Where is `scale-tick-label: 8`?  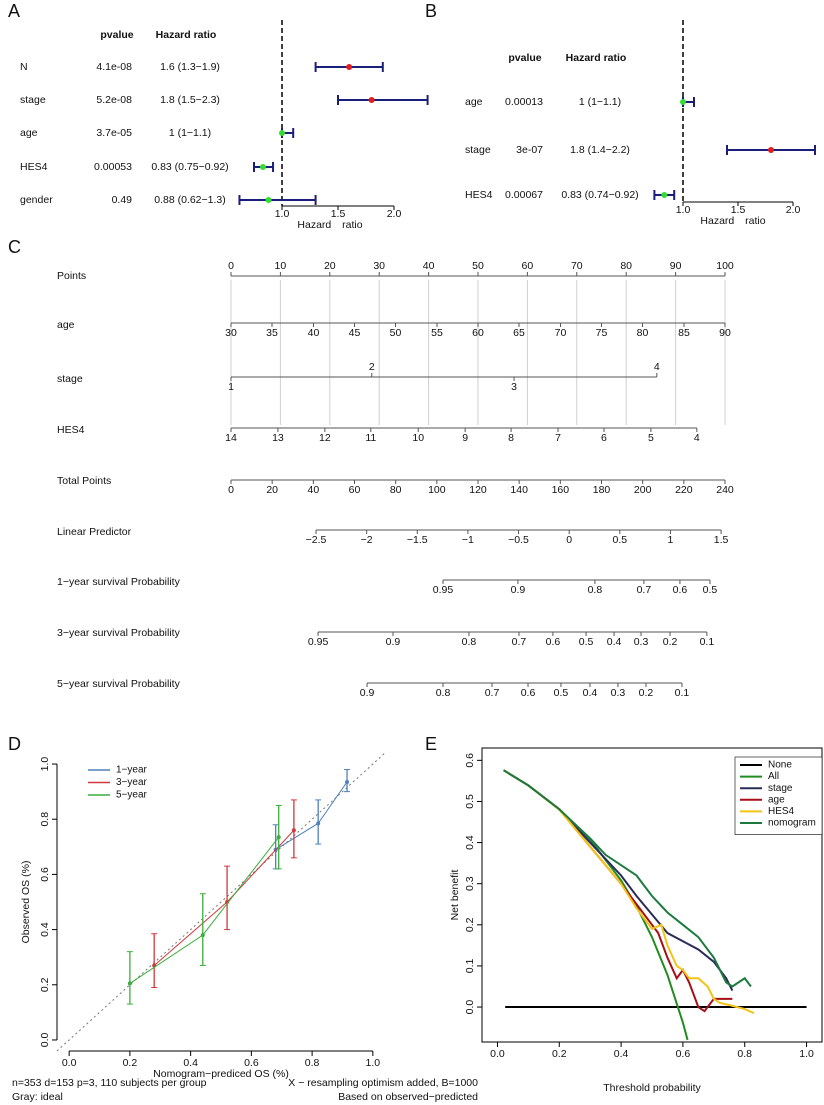
scale-tick-label: 8 is located at coordinates (511, 438).